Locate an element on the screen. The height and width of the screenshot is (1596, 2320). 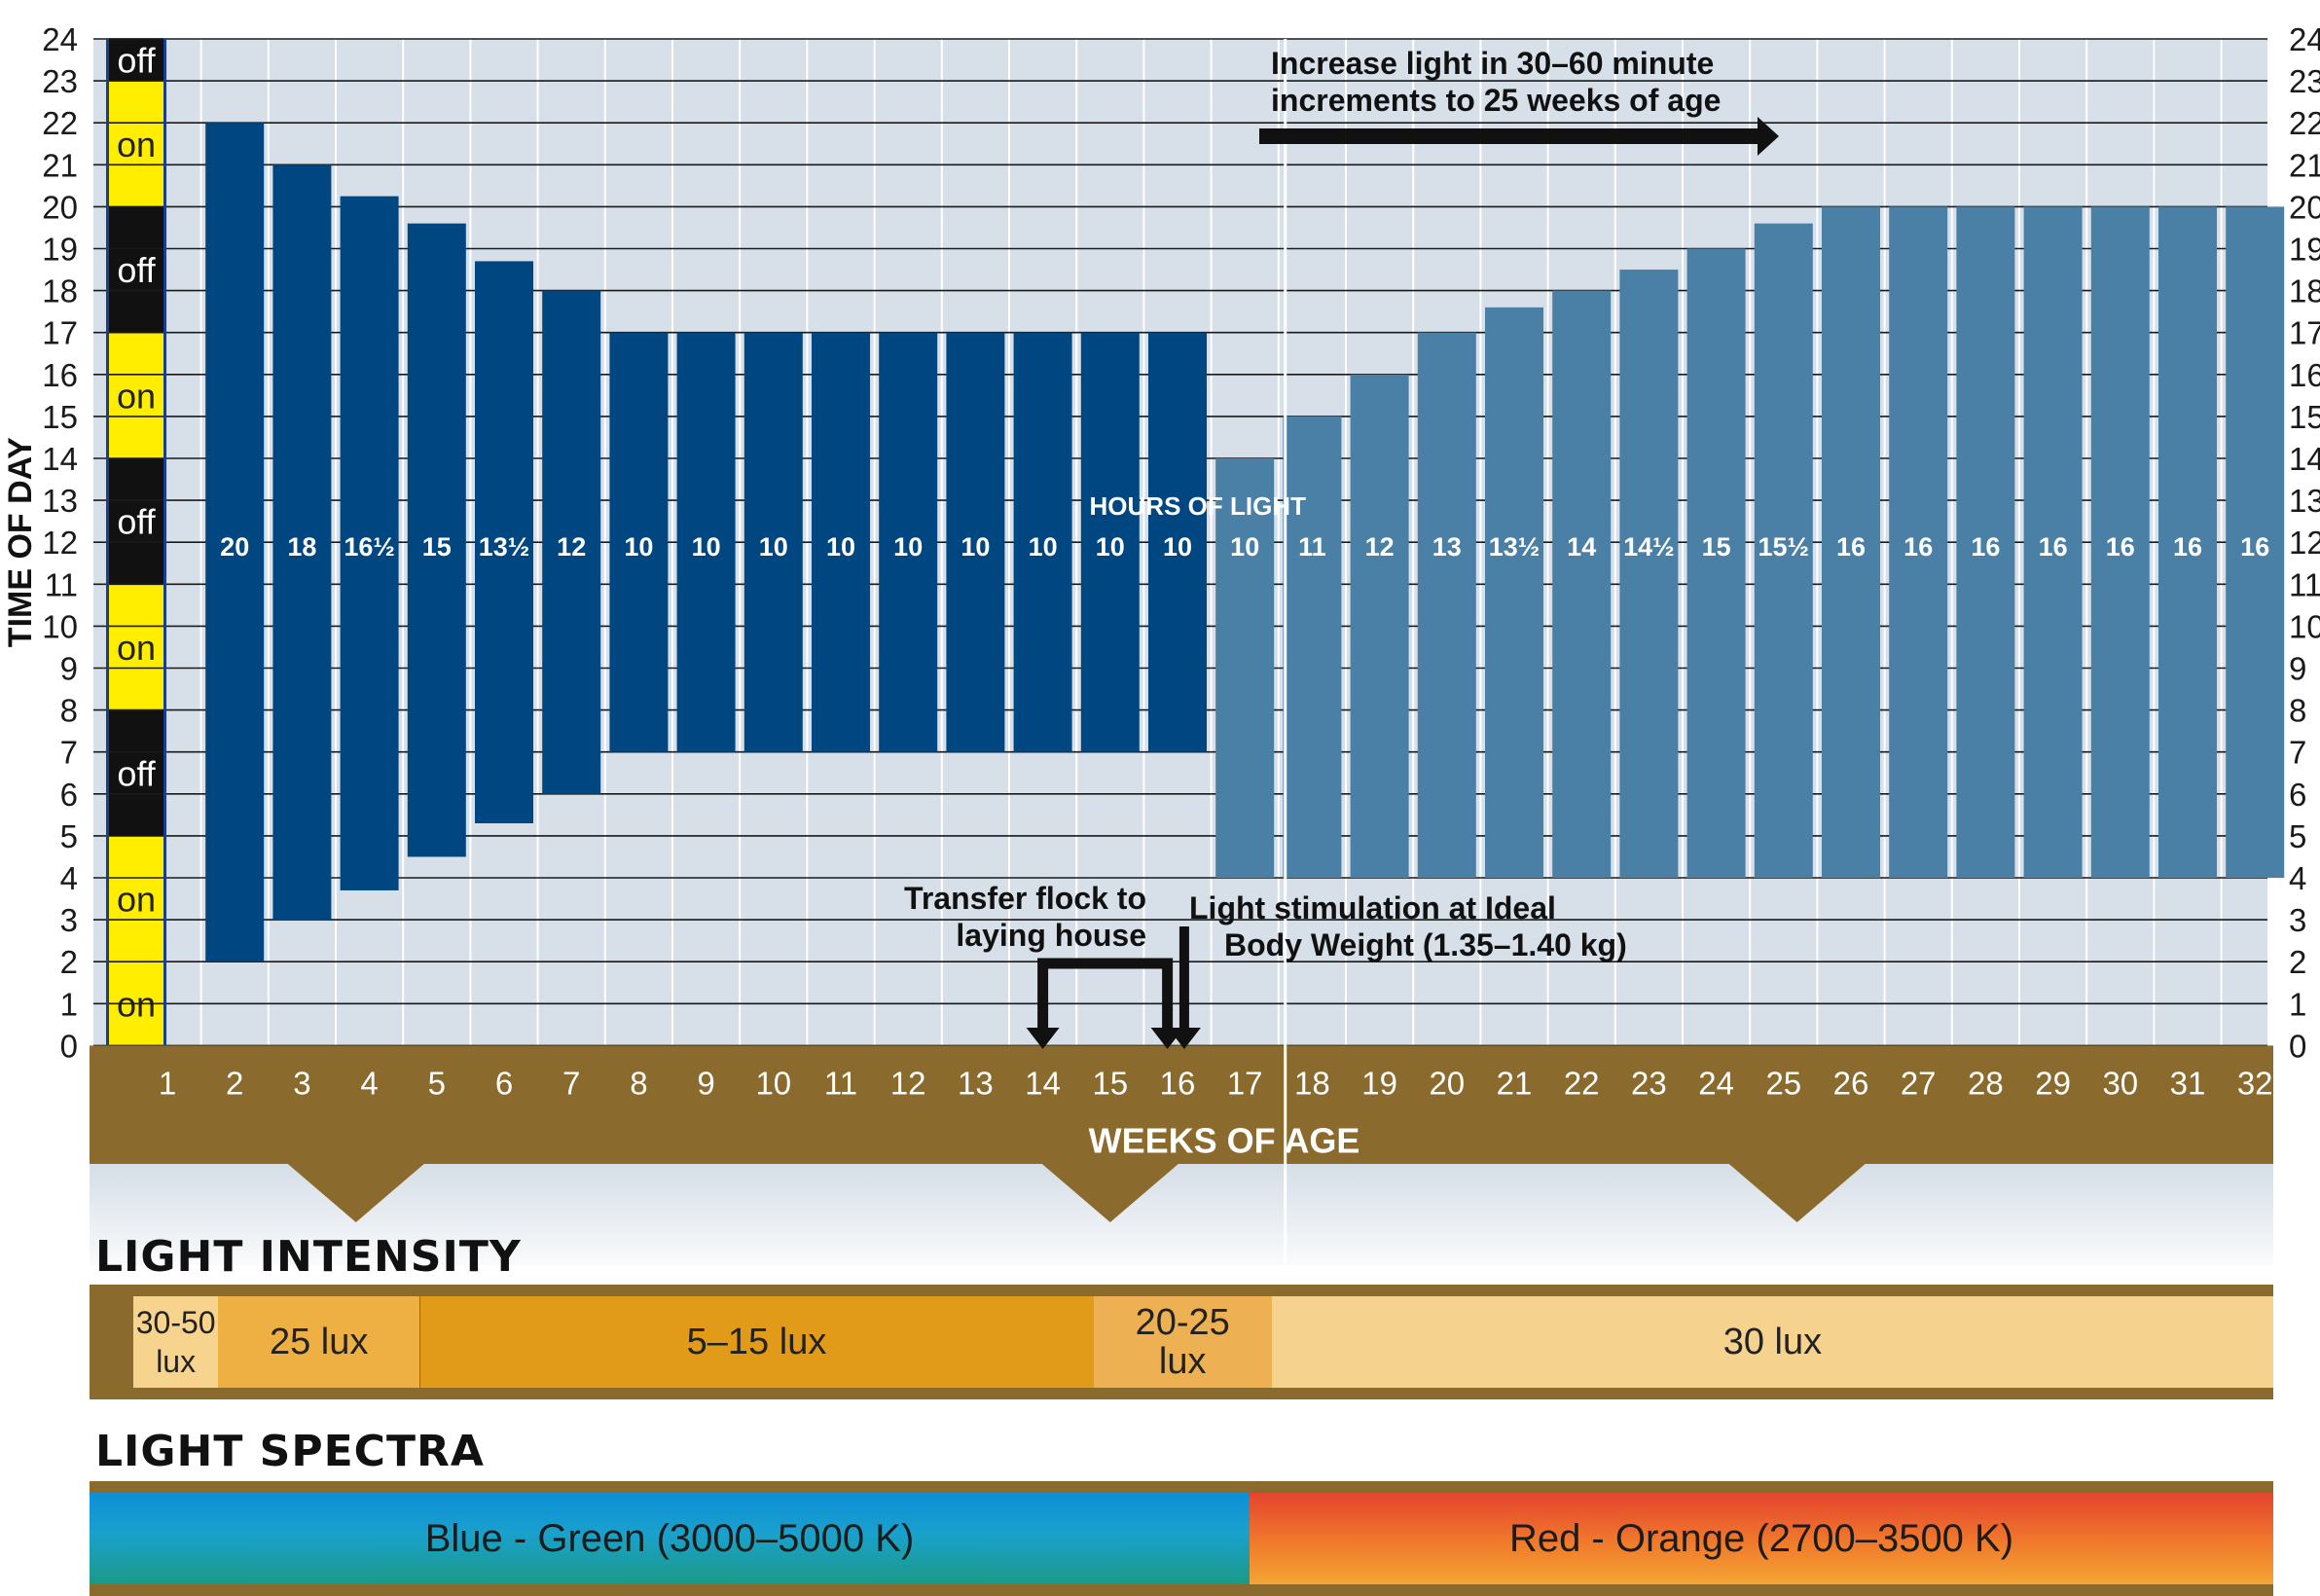
y-tick-right: 5 is located at coordinates (2298, 836).